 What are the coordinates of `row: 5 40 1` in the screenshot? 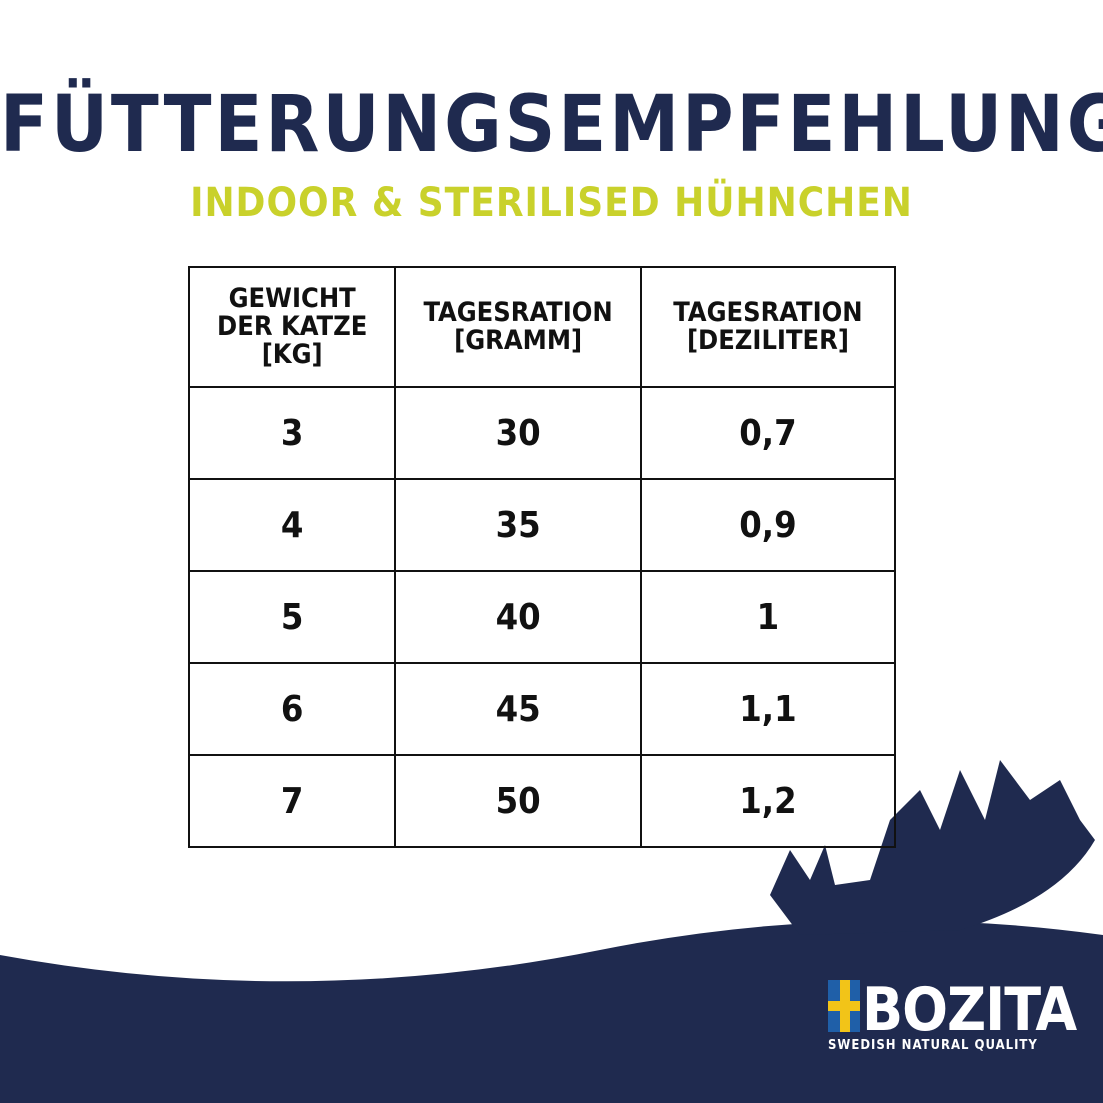 It's located at (542, 617).